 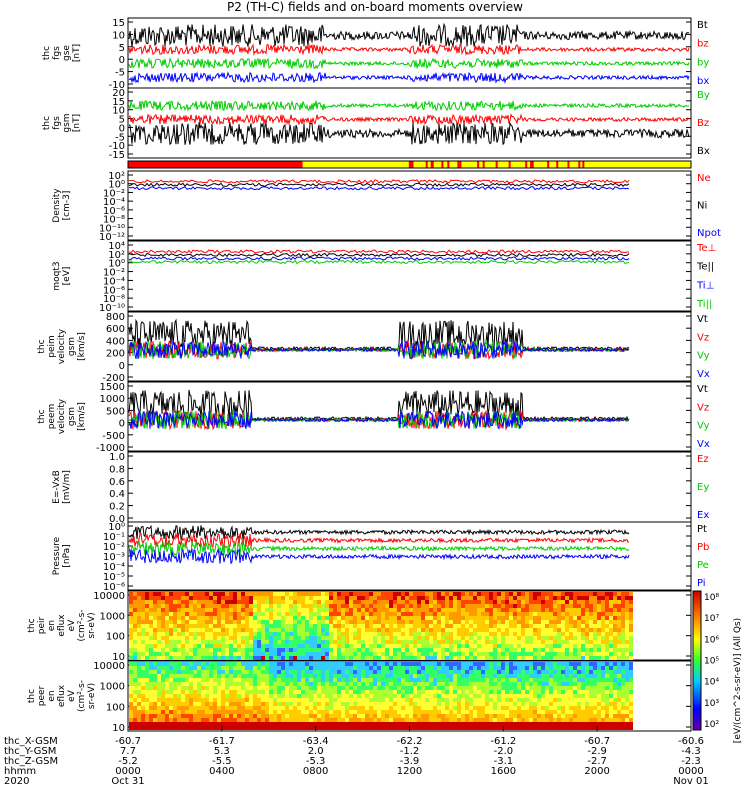 What do you see at coordinates (691, 751) in the screenshot?
I see `xtick-label: -4.3` at bounding box center [691, 751].